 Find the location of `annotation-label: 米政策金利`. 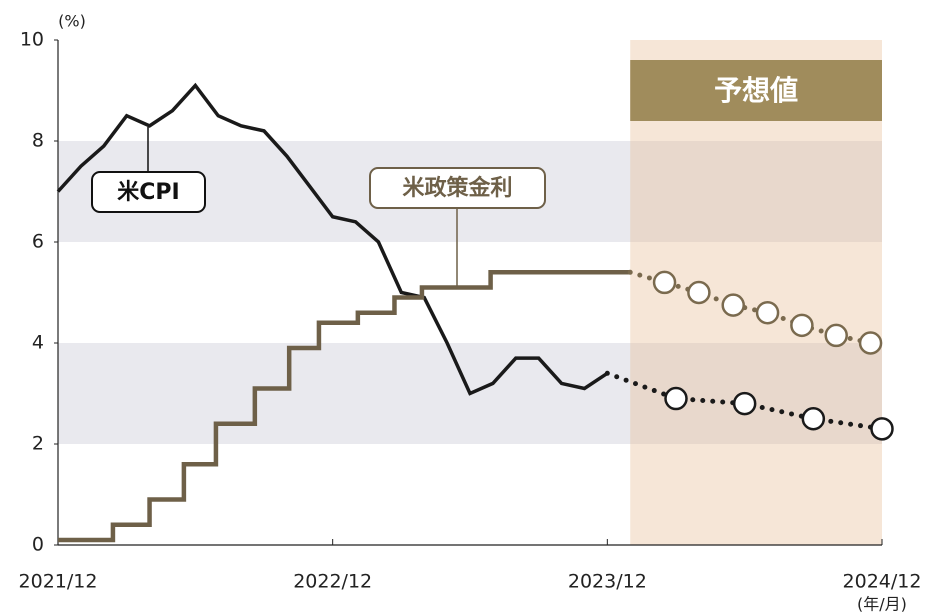

annotation-label: 米政策金利 is located at coordinates (457, 188).